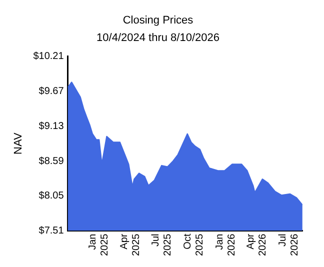 The width and height of the screenshot is (324, 267). I want to click on x-tick-label: Jan 2026, so click(226, 244).